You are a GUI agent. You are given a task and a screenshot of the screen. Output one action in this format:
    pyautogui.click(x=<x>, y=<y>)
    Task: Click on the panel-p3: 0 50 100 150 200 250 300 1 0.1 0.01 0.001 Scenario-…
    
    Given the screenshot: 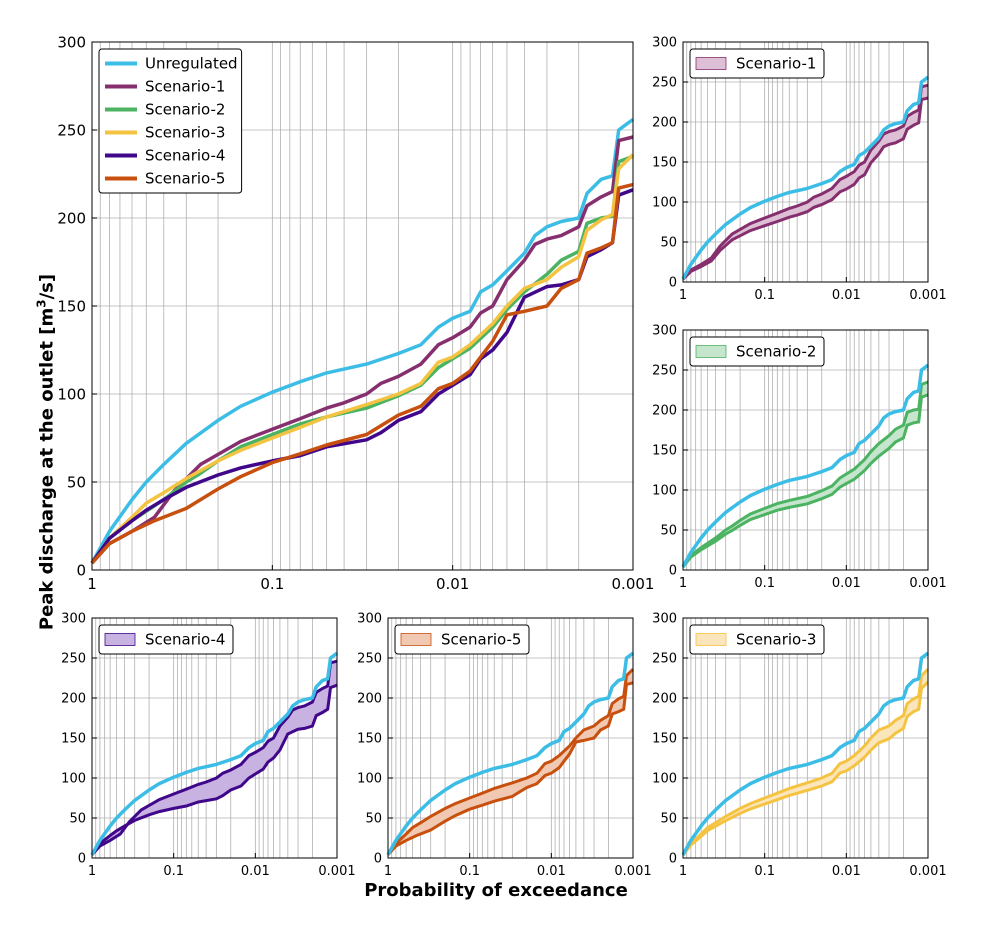 What is the action you would take?
    pyautogui.click(x=799, y=745)
    